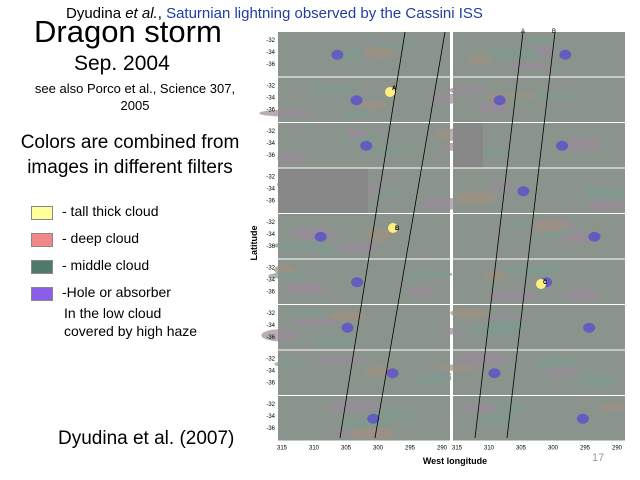  What do you see at coordinates (141, 13) in the screenshot?
I see `etal: et al.` at bounding box center [141, 13].